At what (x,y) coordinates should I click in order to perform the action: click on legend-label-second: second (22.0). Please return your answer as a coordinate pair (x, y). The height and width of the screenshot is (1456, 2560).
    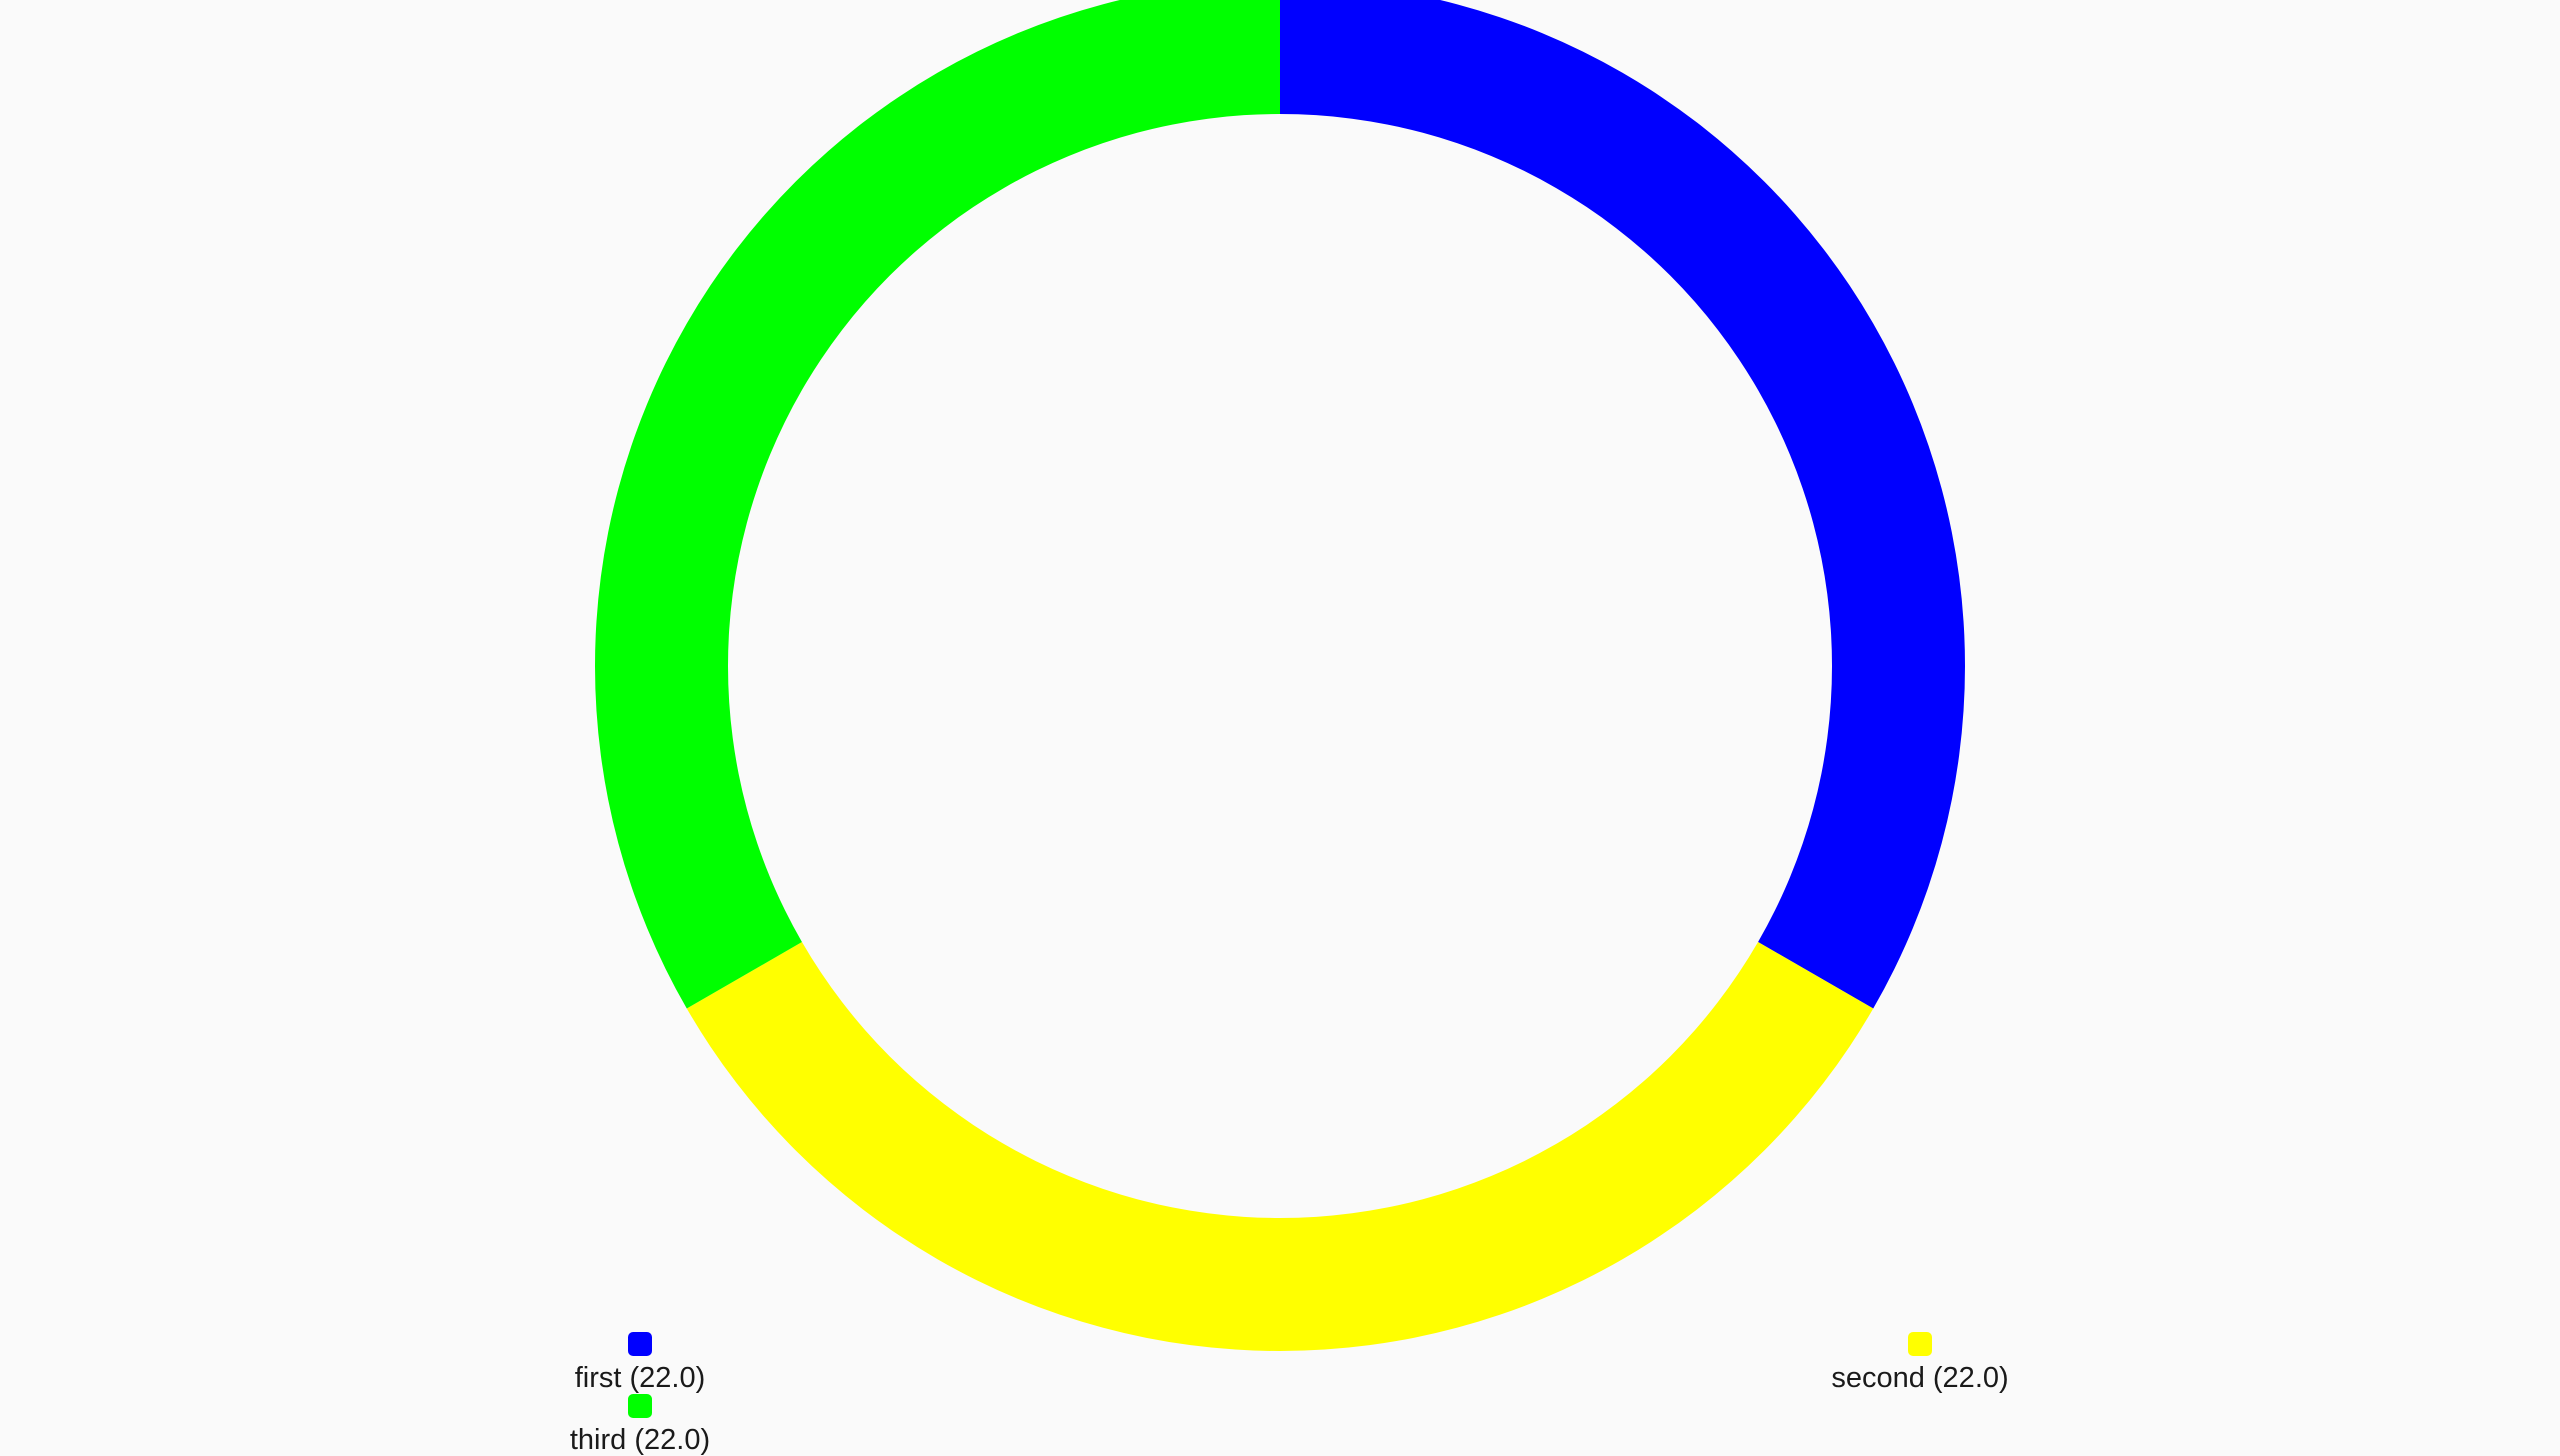
    Looking at the image, I should click on (1919, 1378).